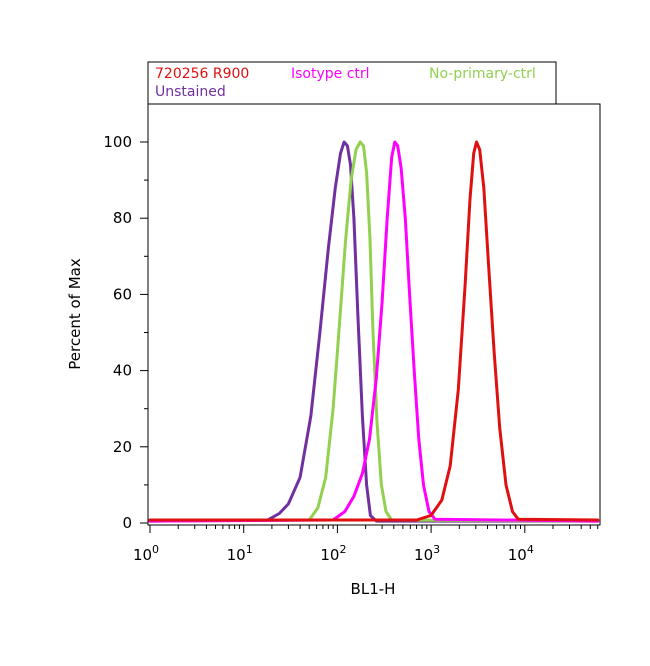 Image resolution: width=650 pixels, height=666 pixels. I want to click on y-axis-title: Percent of Max, so click(75, 314).